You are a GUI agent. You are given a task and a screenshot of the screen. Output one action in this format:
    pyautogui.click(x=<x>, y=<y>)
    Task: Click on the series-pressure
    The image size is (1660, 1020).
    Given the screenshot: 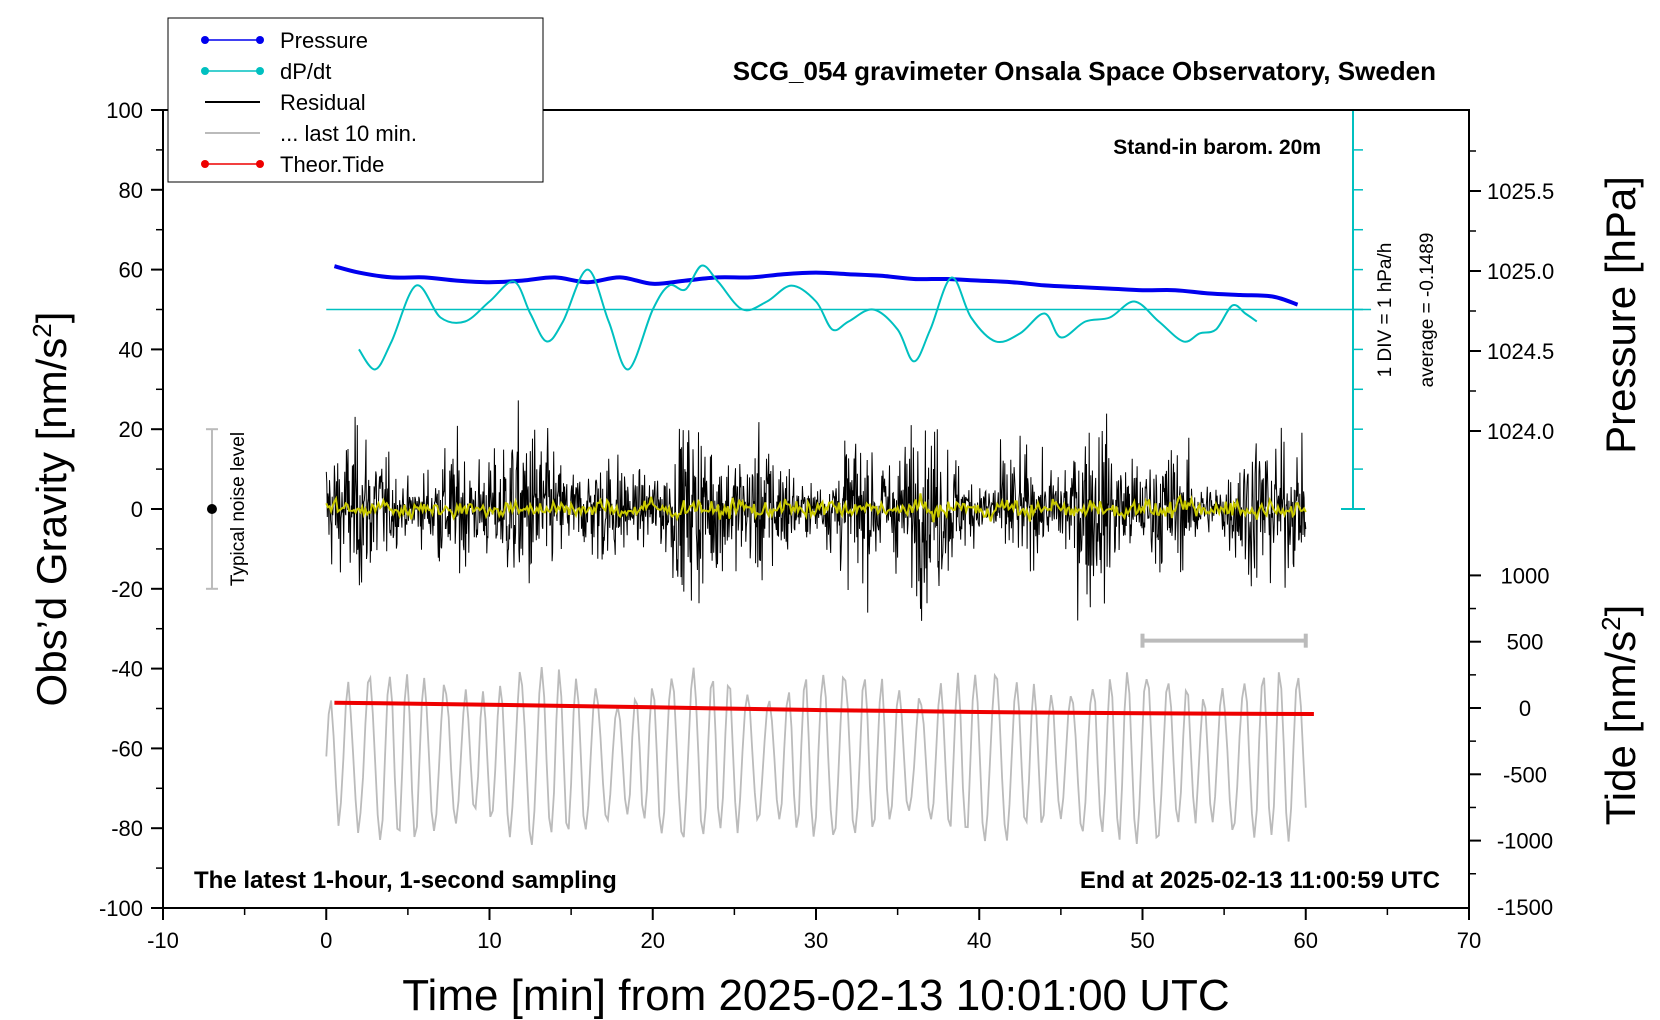 What is the action you would take?
    pyautogui.click(x=816, y=285)
    